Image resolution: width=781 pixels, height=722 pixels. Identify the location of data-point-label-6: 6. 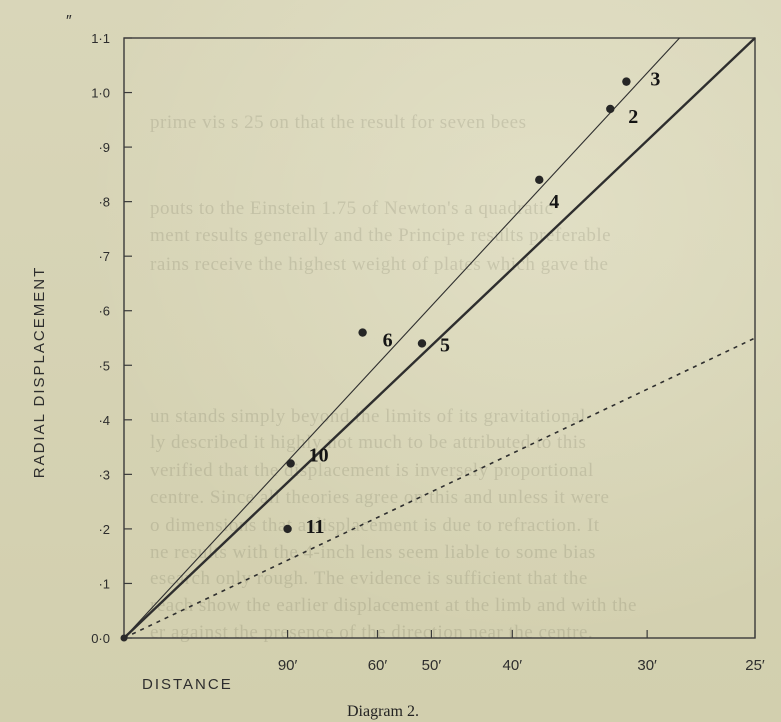
(388, 341).